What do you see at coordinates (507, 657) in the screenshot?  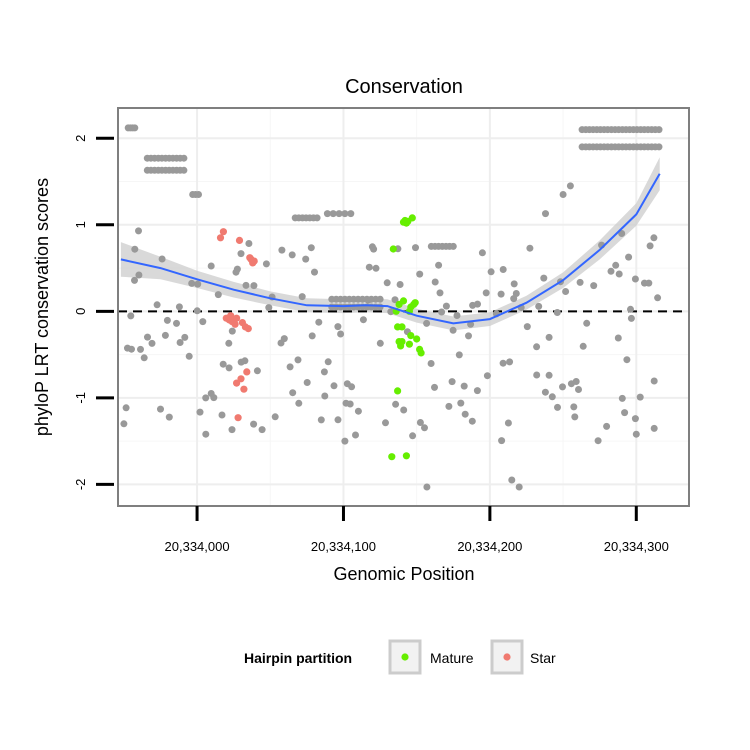 I see `legend-dot-star` at bounding box center [507, 657].